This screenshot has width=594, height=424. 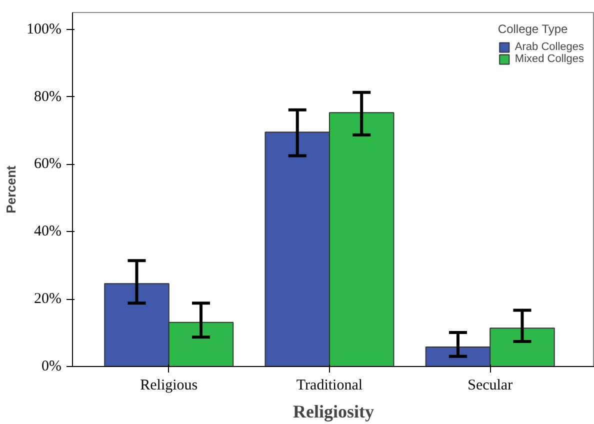 I want to click on y-tick-label: 40%, so click(x=48, y=232).